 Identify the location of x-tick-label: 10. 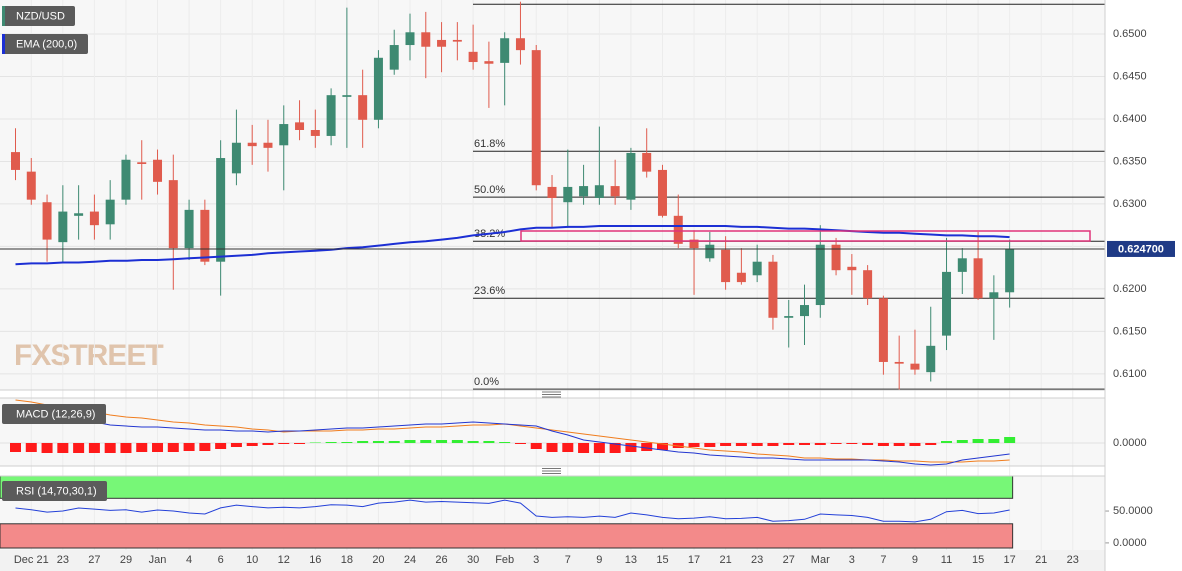
(252, 560).